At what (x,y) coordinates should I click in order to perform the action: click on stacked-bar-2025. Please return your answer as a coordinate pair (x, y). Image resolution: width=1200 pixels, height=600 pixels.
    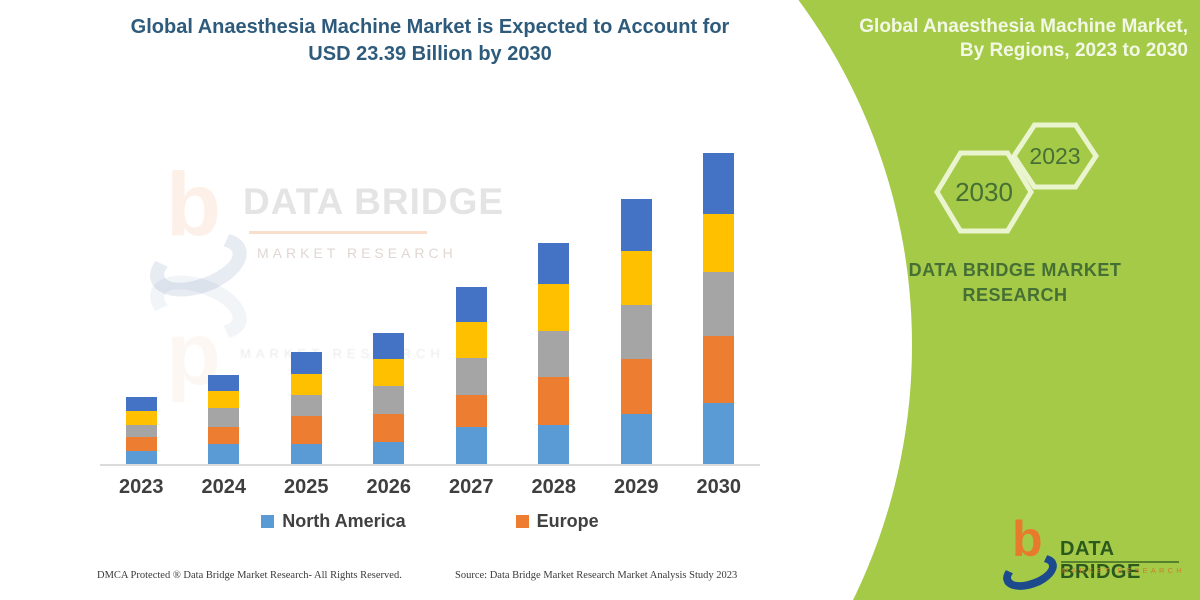
    Looking at the image, I should click on (306, 408).